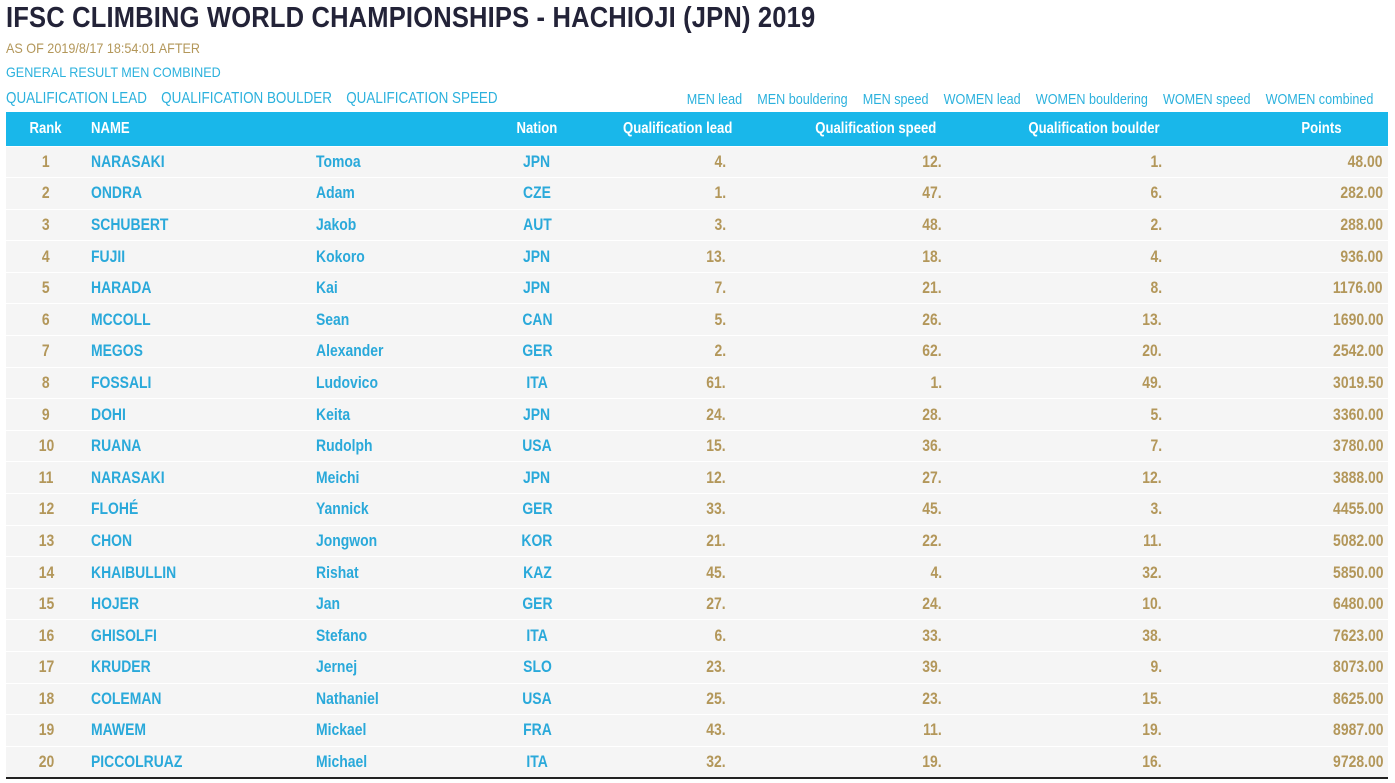 This screenshot has height=783, width=1395. I want to click on last-name-cell: GHISOLFI, so click(201, 636).